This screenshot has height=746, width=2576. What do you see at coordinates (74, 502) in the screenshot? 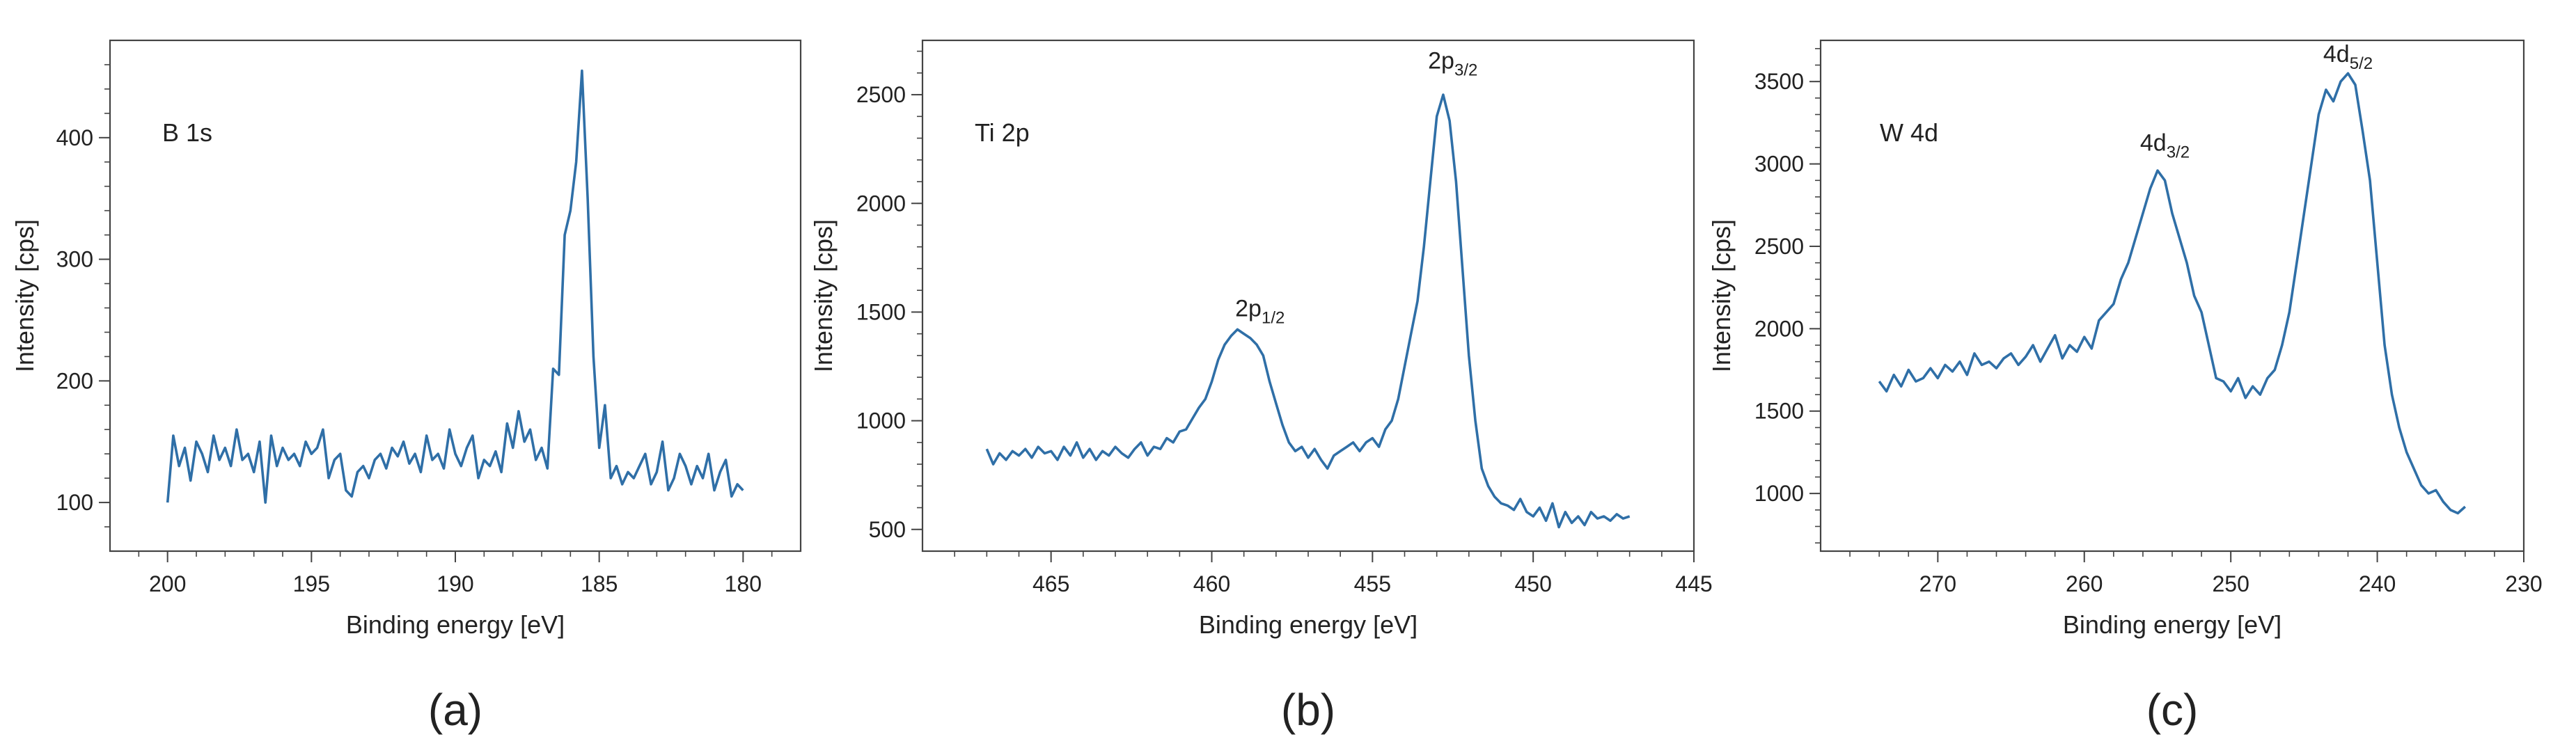
I see `y-tick-label: 100` at bounding box center [74, 502].